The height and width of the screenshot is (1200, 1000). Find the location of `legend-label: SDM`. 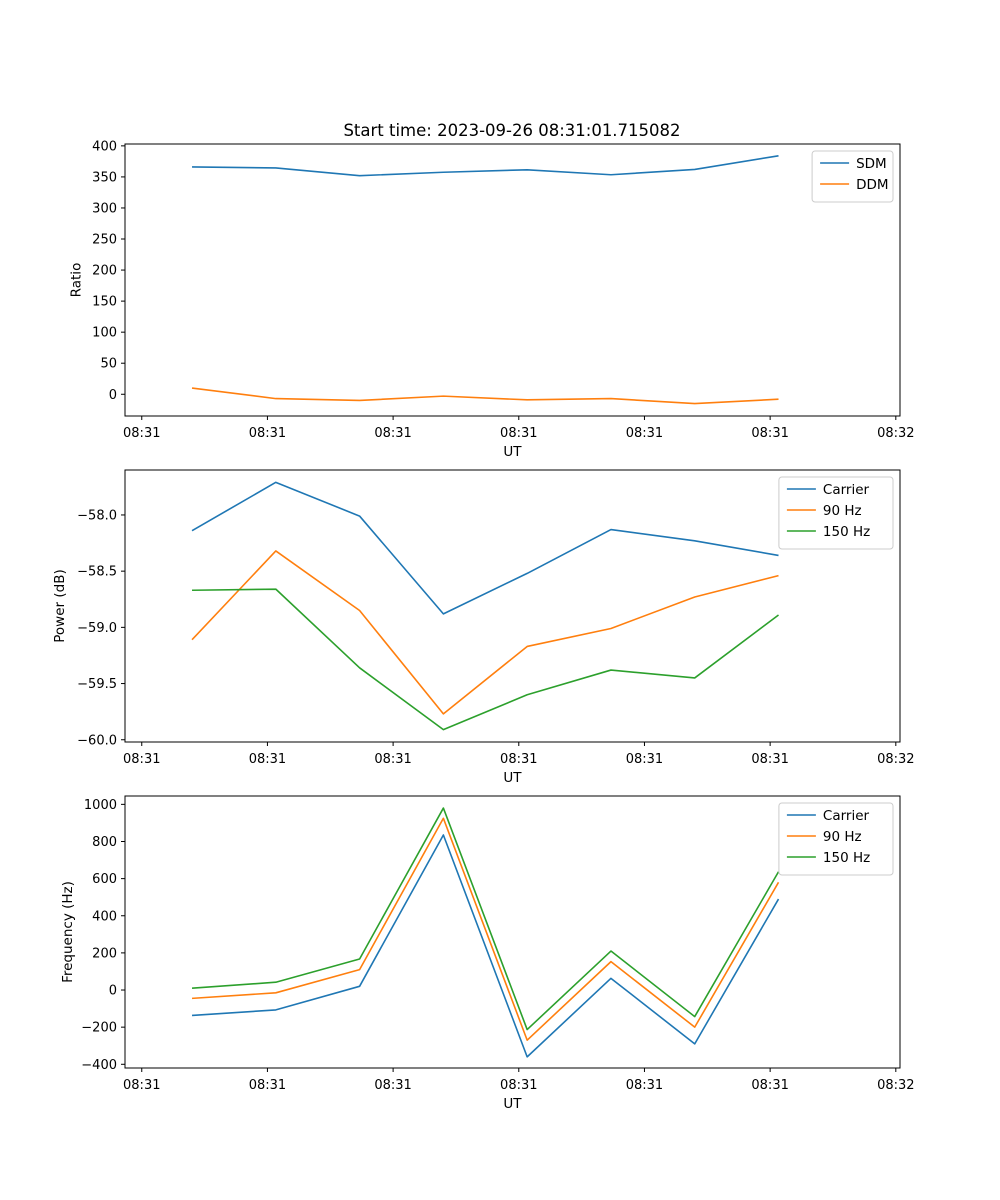

legend-label: SDM is located at coordinates (871, 164).